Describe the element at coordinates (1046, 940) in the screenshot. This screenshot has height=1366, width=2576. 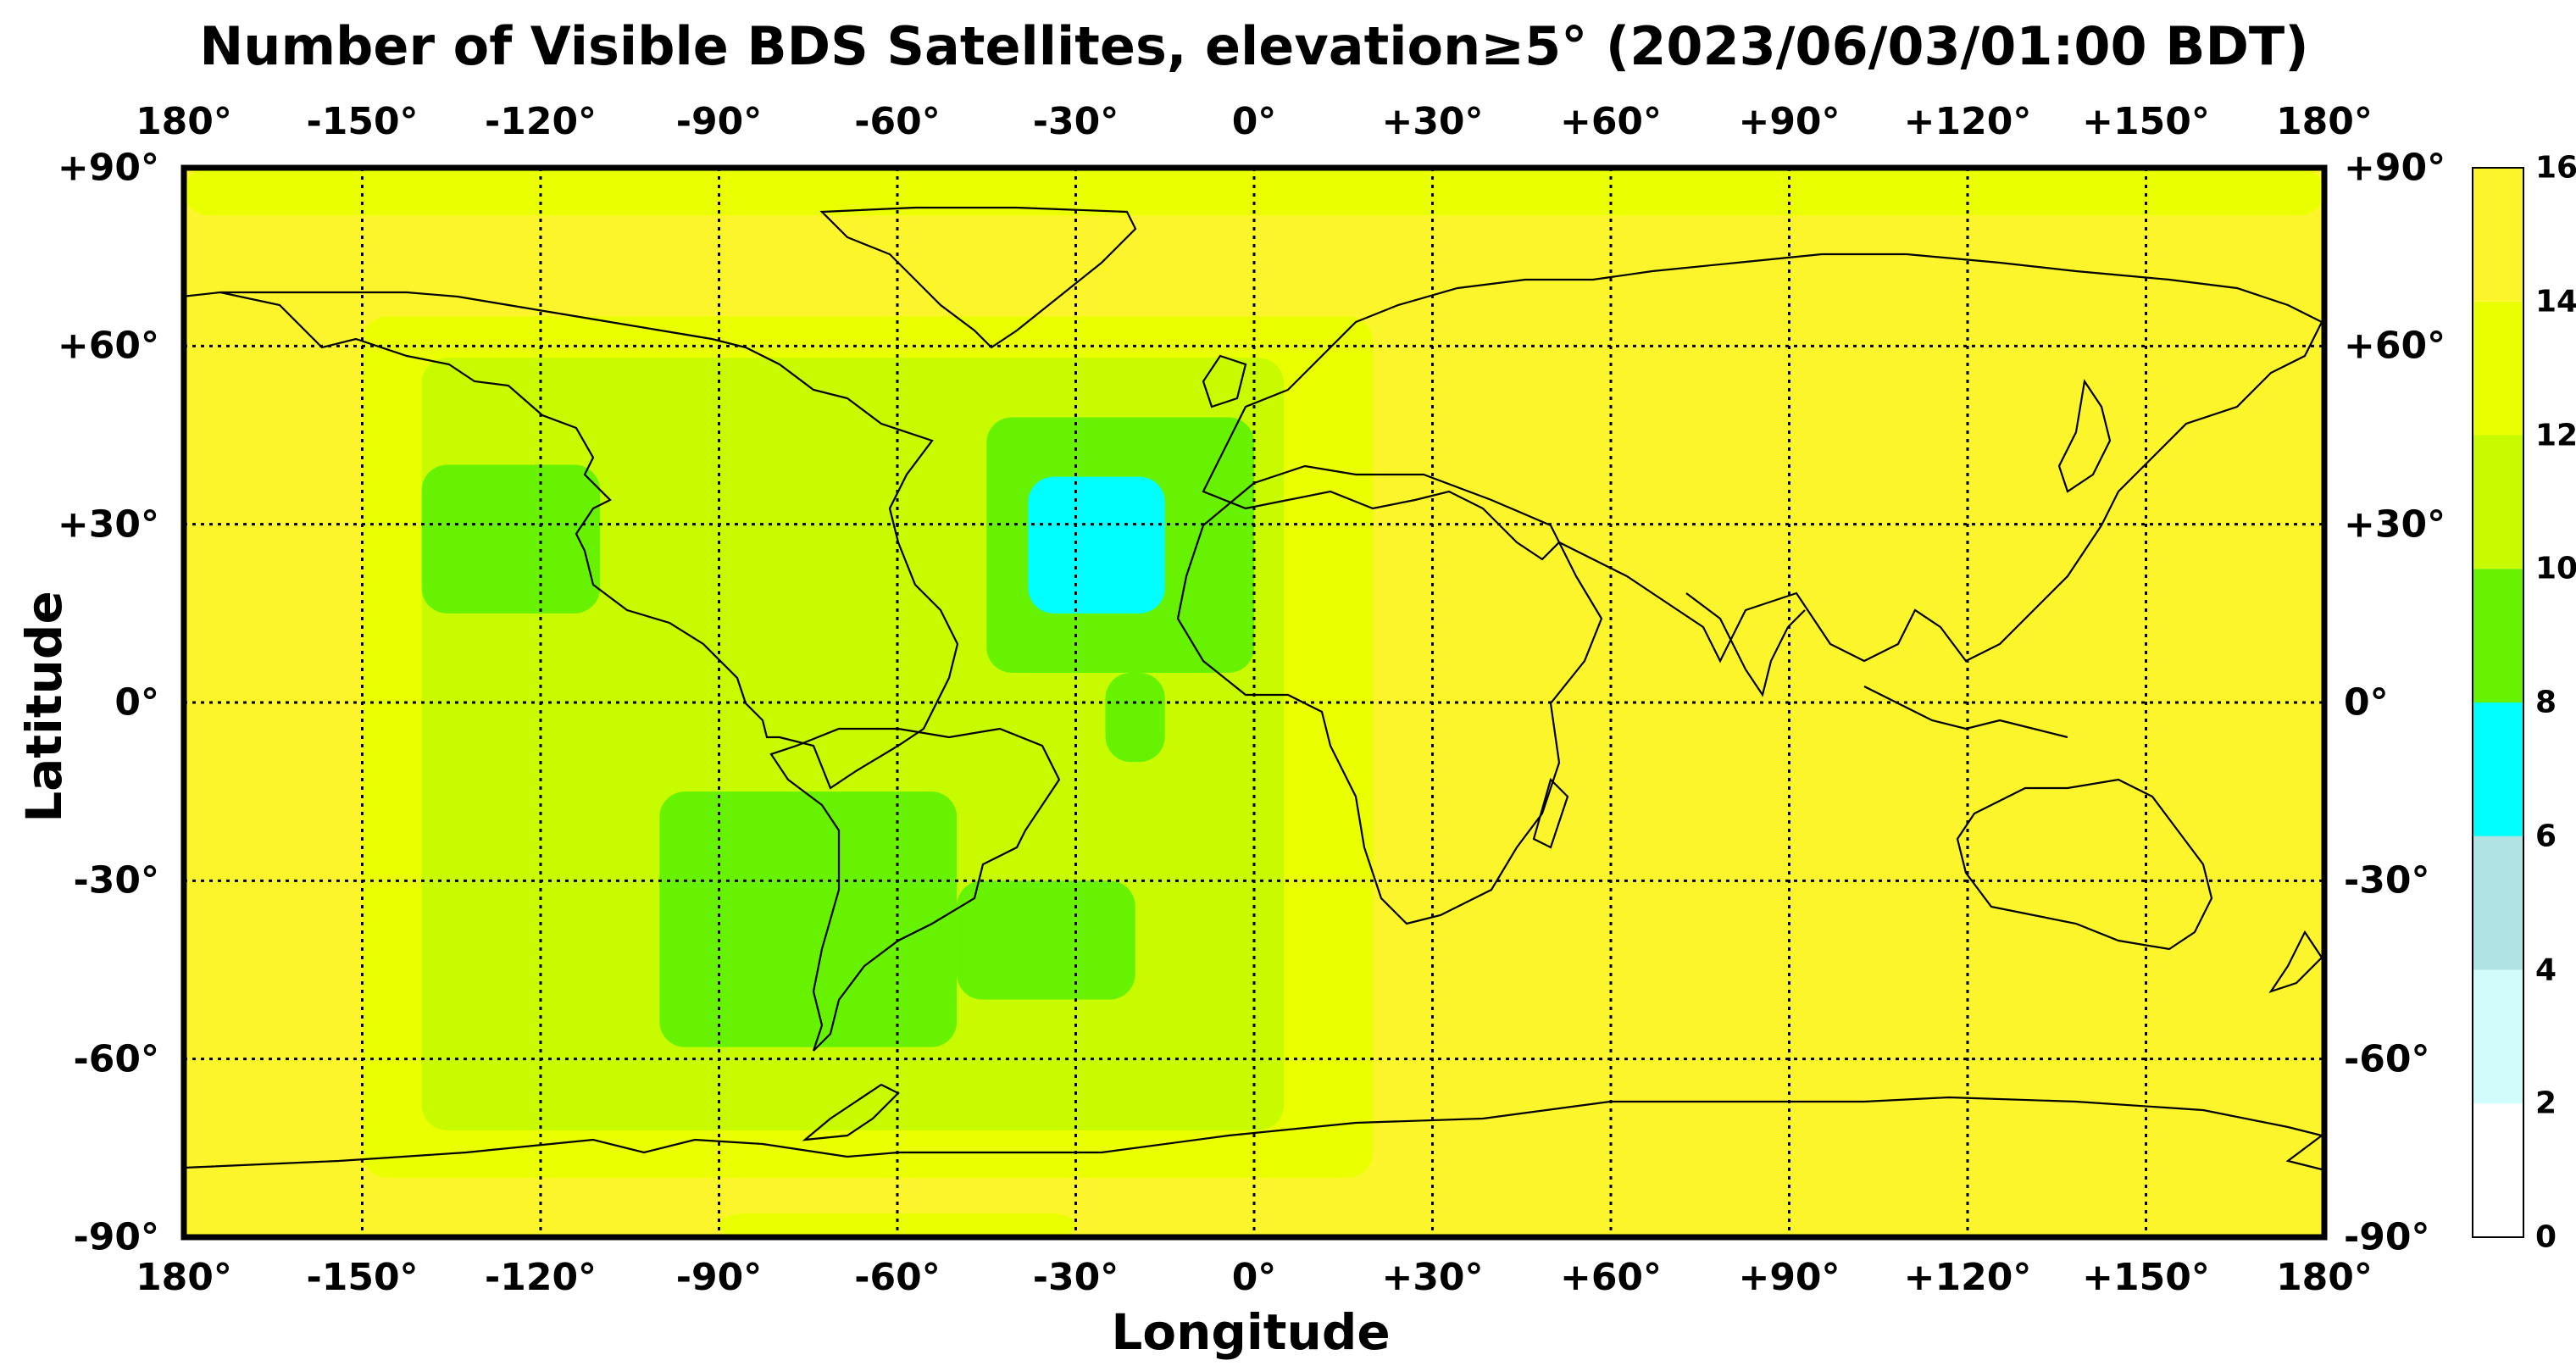
I see `region-south-atlantic` at that location.